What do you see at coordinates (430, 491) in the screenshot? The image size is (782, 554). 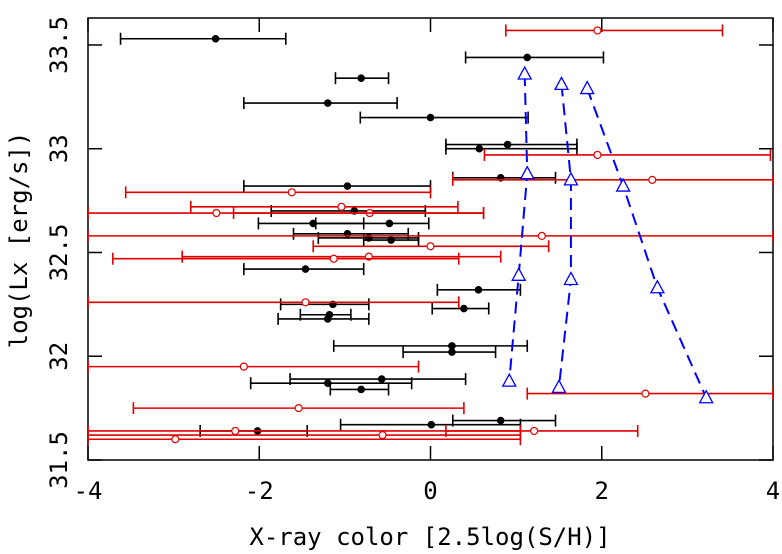 I see `x-tick-label: 0` at bounding box center [430, 491].